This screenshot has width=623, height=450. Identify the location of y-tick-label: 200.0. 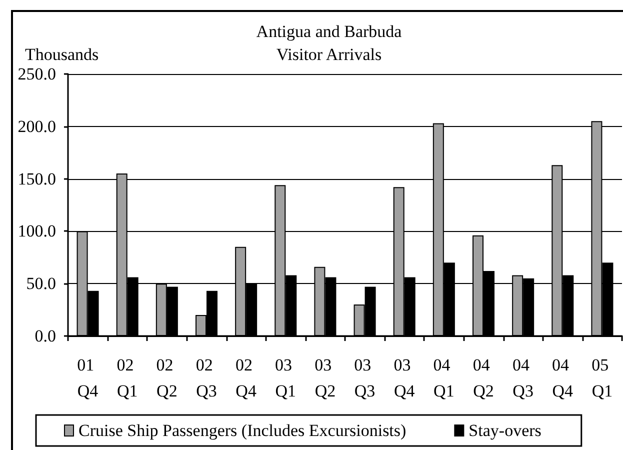
(37, 126).